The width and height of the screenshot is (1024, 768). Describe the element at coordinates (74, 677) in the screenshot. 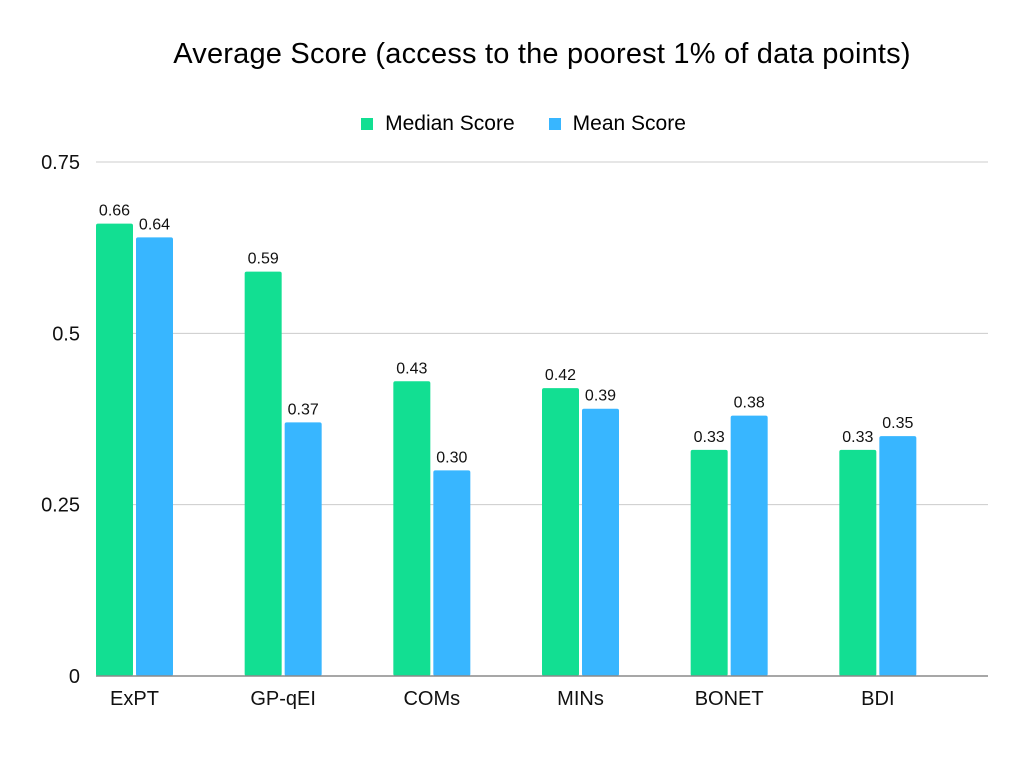

I see `y-tick-label: 0` at that location.